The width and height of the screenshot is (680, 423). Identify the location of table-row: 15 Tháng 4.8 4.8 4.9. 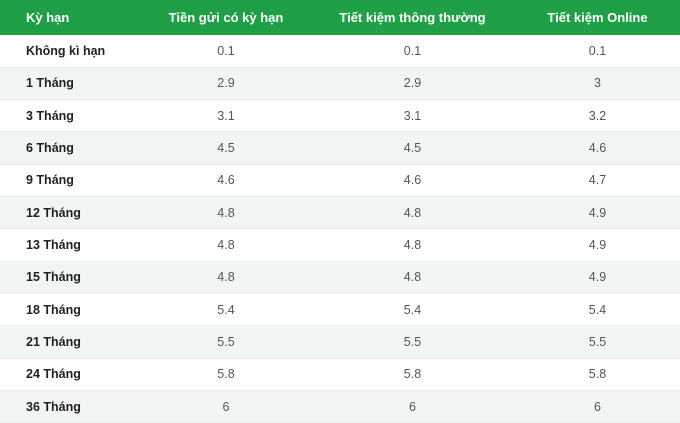
(340, 278).